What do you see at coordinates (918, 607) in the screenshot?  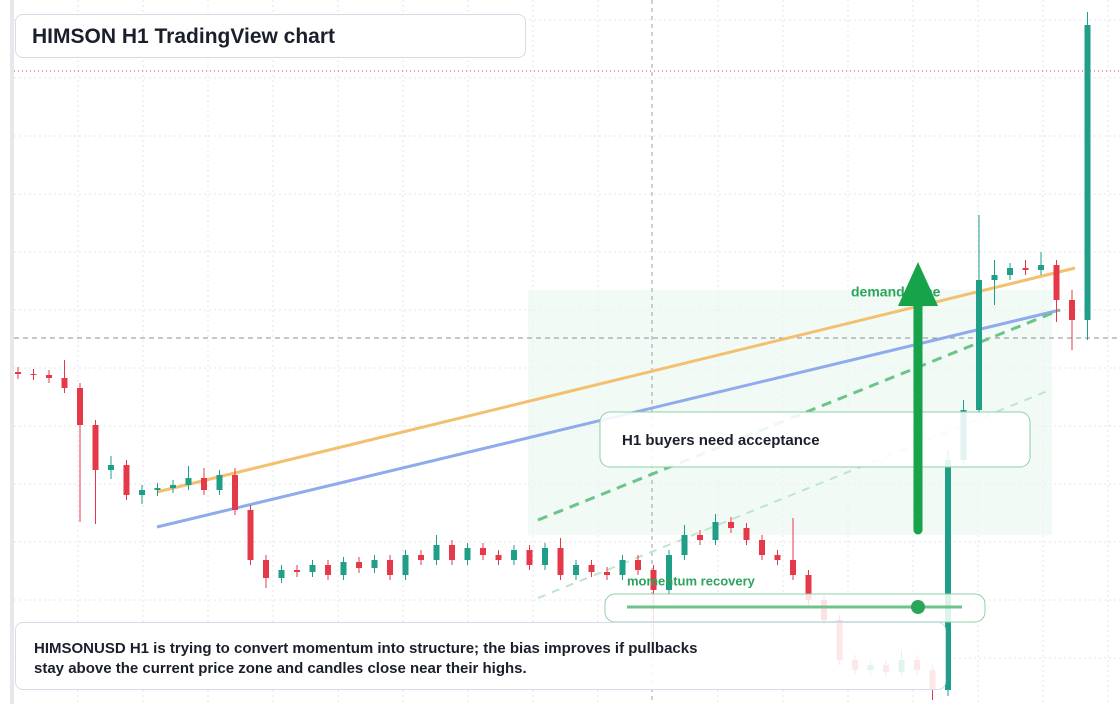 I see `slider-knob` at bounding box center [918, 607].